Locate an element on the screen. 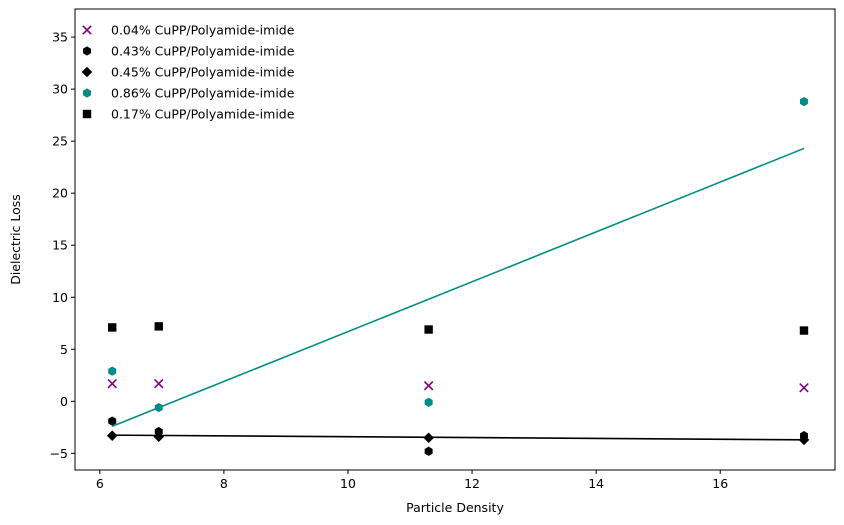 The width and height of the screenshot is (844, 525). legend-item: 0.17% CuPP/Polyamide-imide is located at coordinates (188, 114).